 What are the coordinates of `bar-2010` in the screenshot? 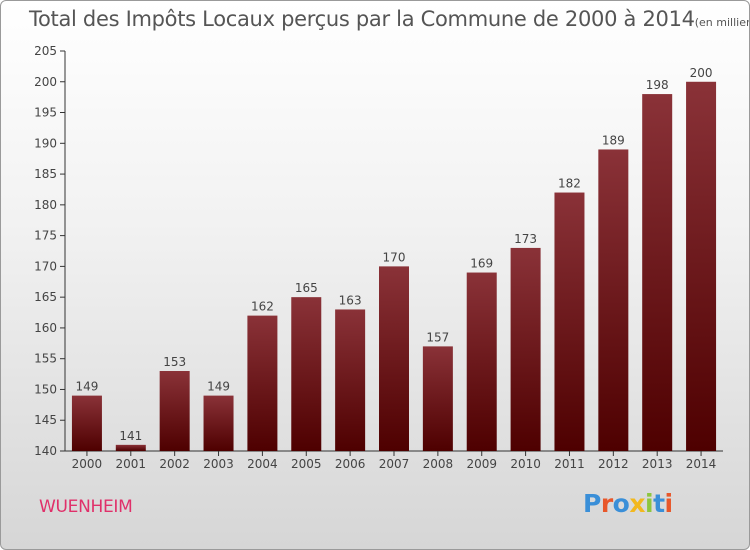 It's located at (525, 349).